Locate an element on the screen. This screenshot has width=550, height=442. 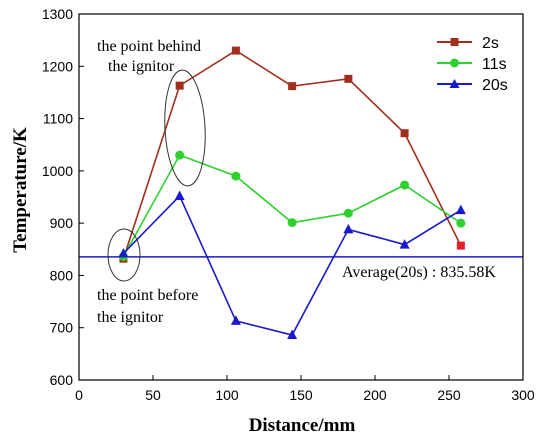
y-tick-label-1200: 1200 is located at coordinates (57, 66).